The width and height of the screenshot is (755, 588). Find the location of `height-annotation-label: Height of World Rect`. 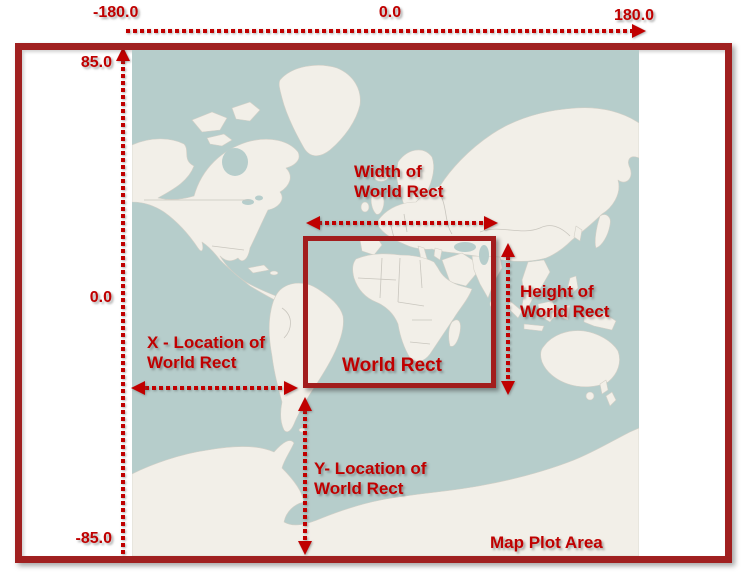

height-annotation-label: Height of World Rect is located at coordinates (564, 302).